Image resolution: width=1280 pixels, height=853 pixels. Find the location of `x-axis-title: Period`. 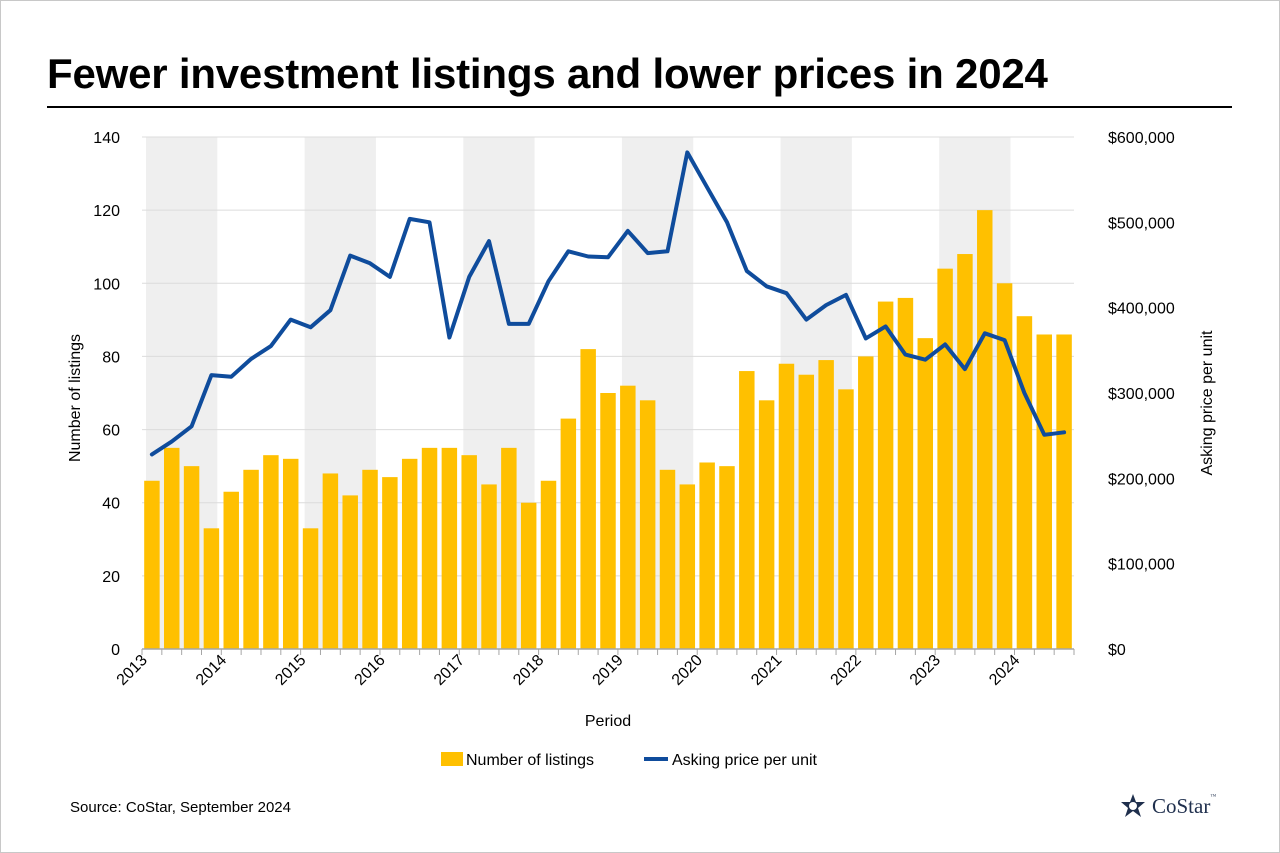

x-axis-title: Period is located at coordinates (608, 721).